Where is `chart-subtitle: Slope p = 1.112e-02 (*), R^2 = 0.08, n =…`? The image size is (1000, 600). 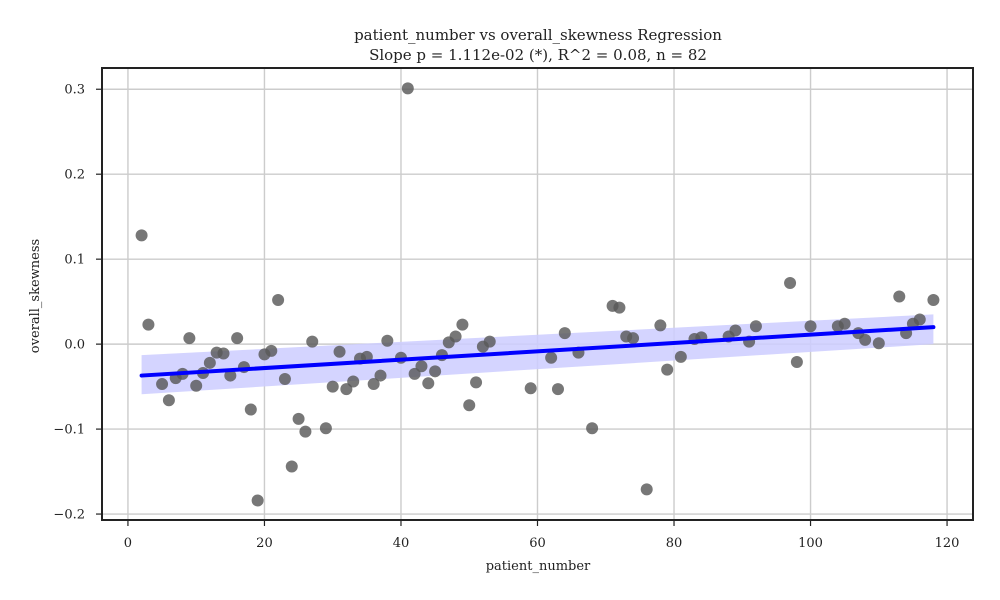
chart-subtitle: Slope p = 1.112e-02 (*), R^2 = 0.08, n =… is located at coordinates (538, 55).